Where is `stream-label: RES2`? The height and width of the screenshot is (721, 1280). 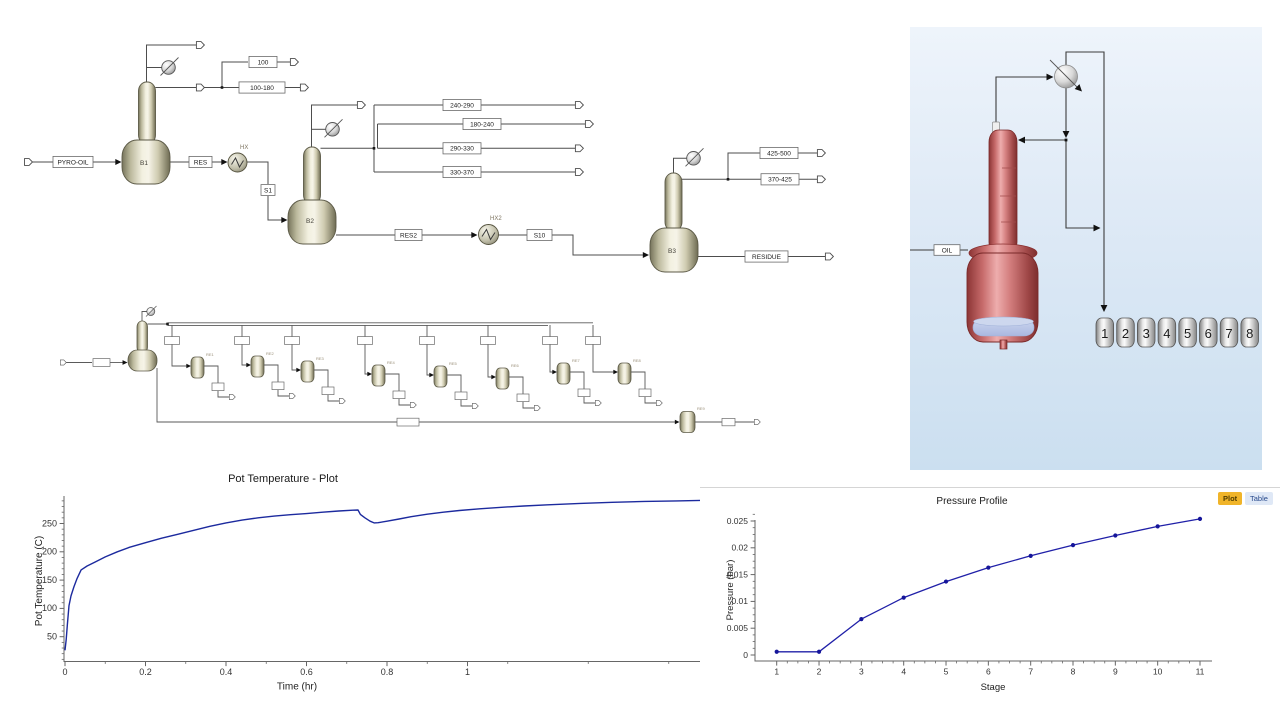 stream-label: RES2 is located at coordinates (408, 234).